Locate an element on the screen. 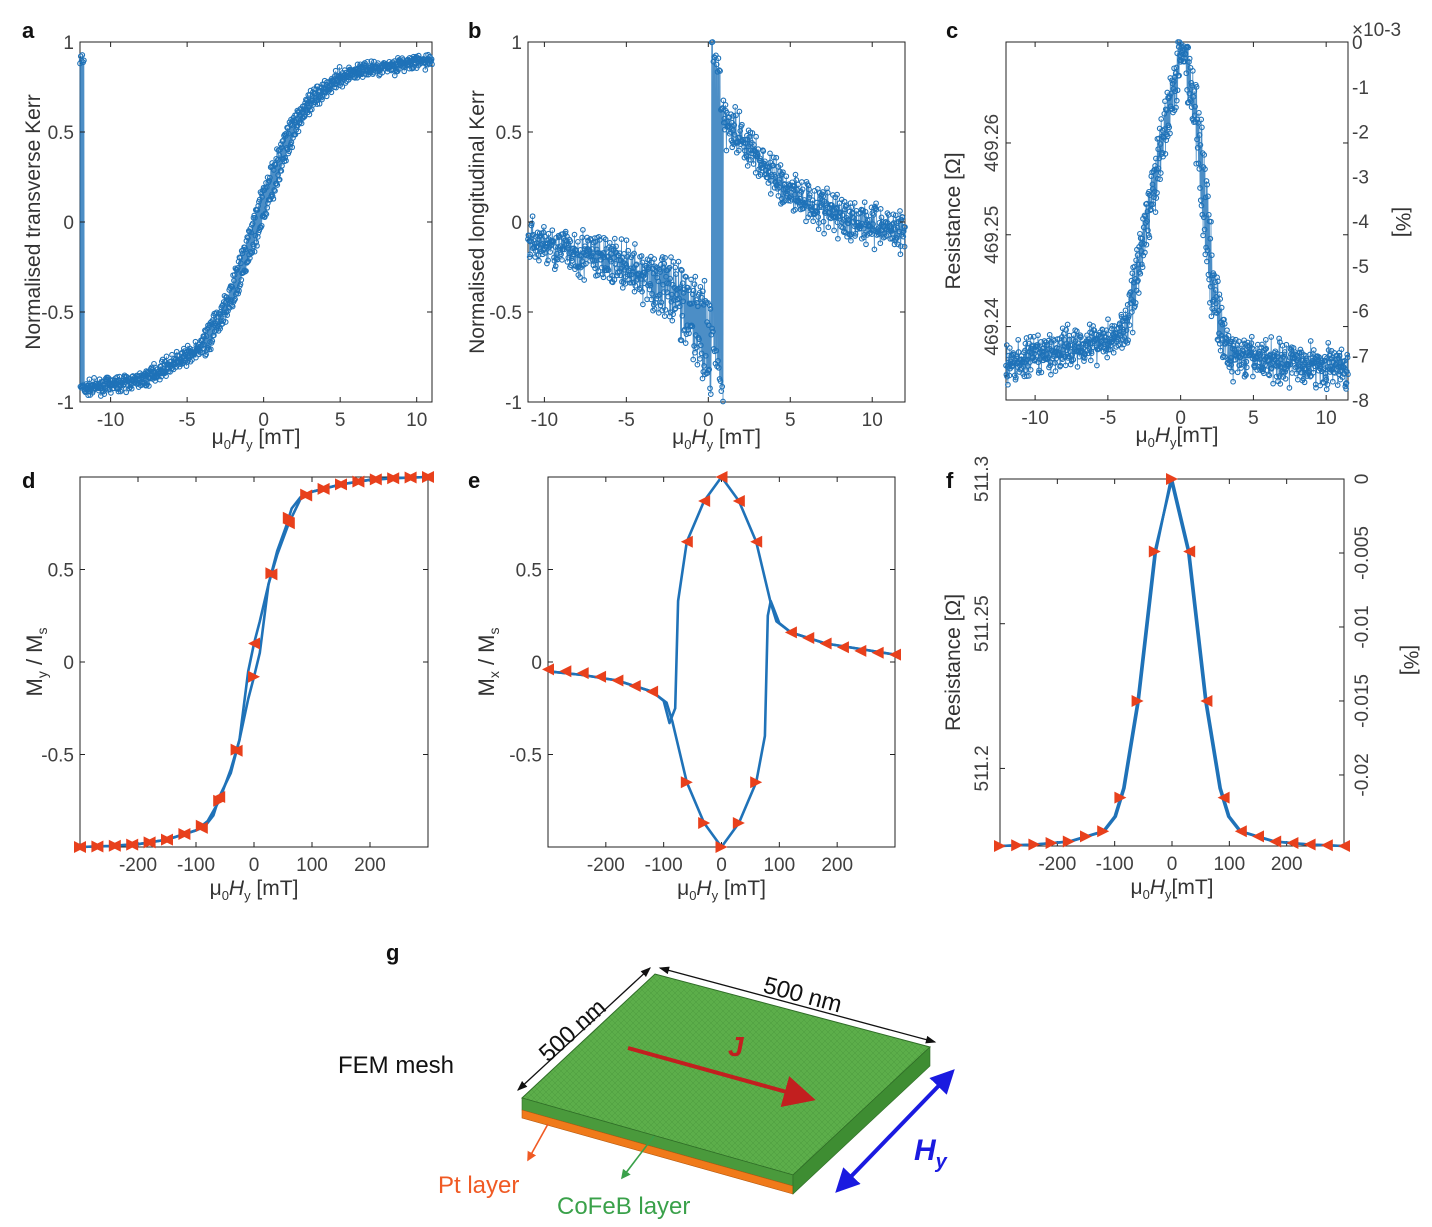 This screenshot has width=1432, height=1227. dim-arrow-top is located at coordinates (797, 1005).